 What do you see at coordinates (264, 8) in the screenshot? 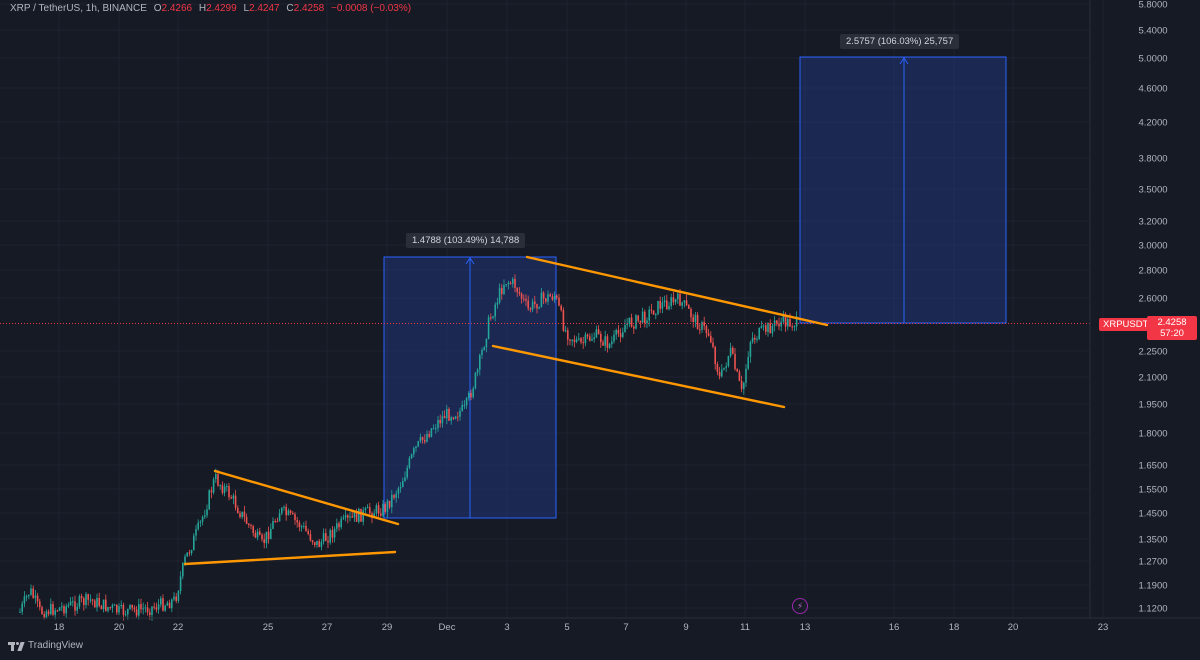
I see `low-value: 2.4247` at bounding box center [264, 8].